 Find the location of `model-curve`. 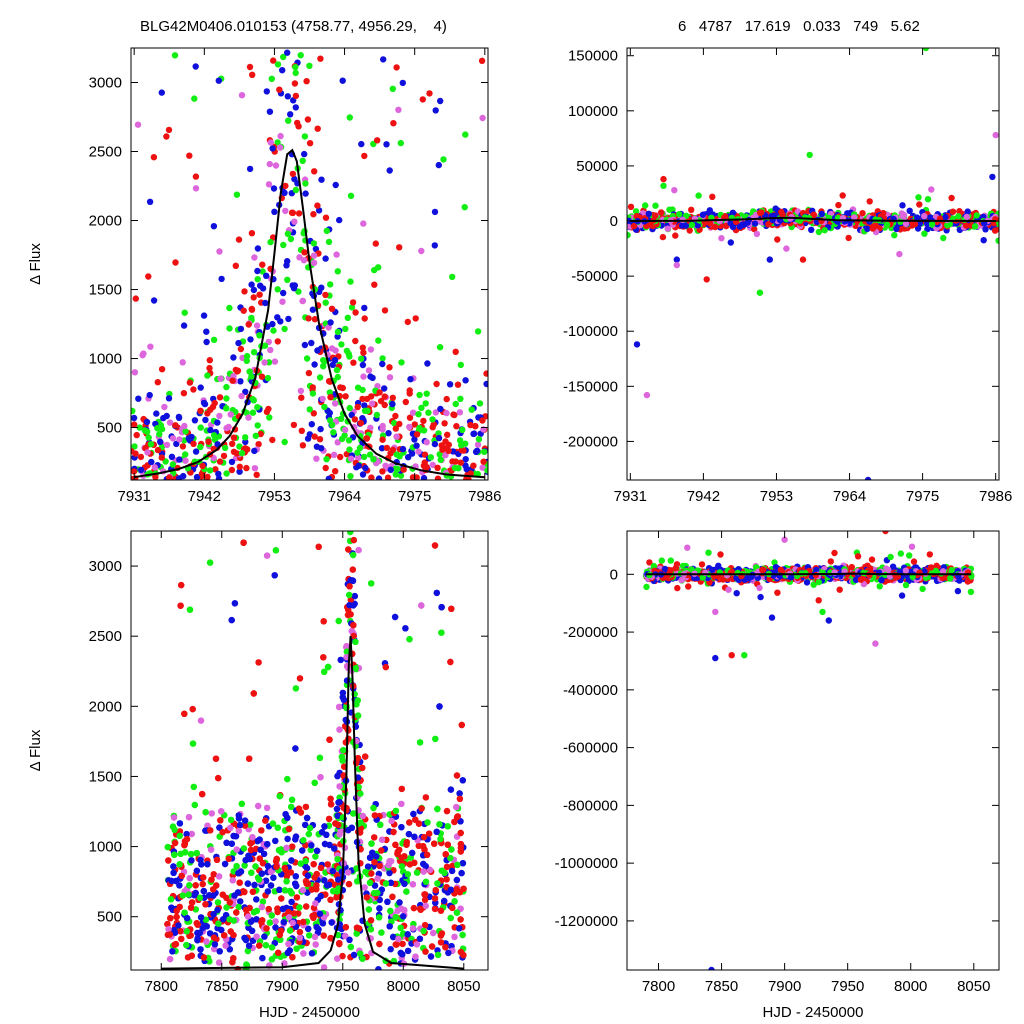

model-curve is located at coordinates (309, 313).